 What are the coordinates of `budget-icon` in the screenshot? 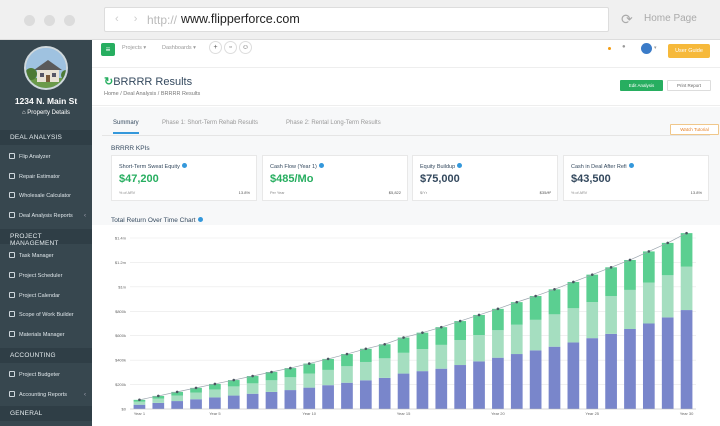 It's located at (12, 374).